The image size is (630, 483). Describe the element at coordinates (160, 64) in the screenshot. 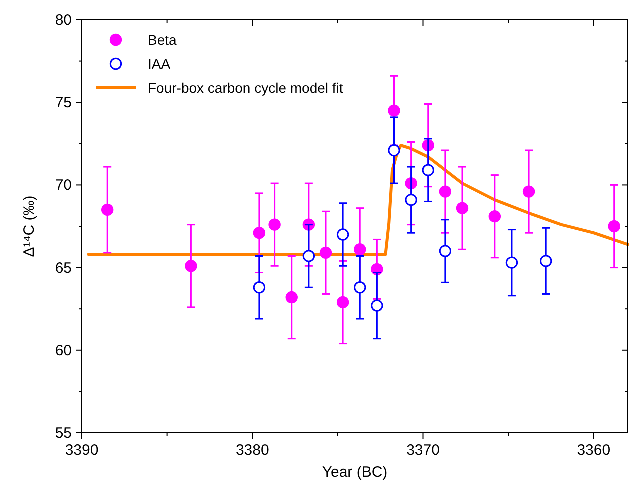

I see `legend-label: IAA` at that location.